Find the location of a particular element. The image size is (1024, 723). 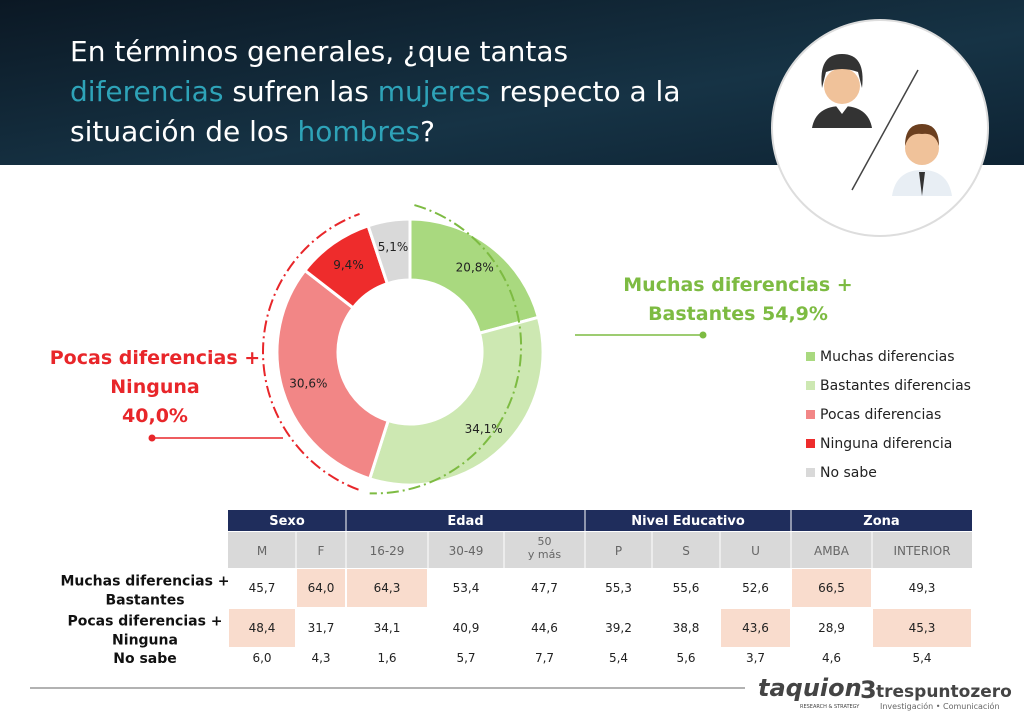

column-header: P is located at coordinates (618, 551).